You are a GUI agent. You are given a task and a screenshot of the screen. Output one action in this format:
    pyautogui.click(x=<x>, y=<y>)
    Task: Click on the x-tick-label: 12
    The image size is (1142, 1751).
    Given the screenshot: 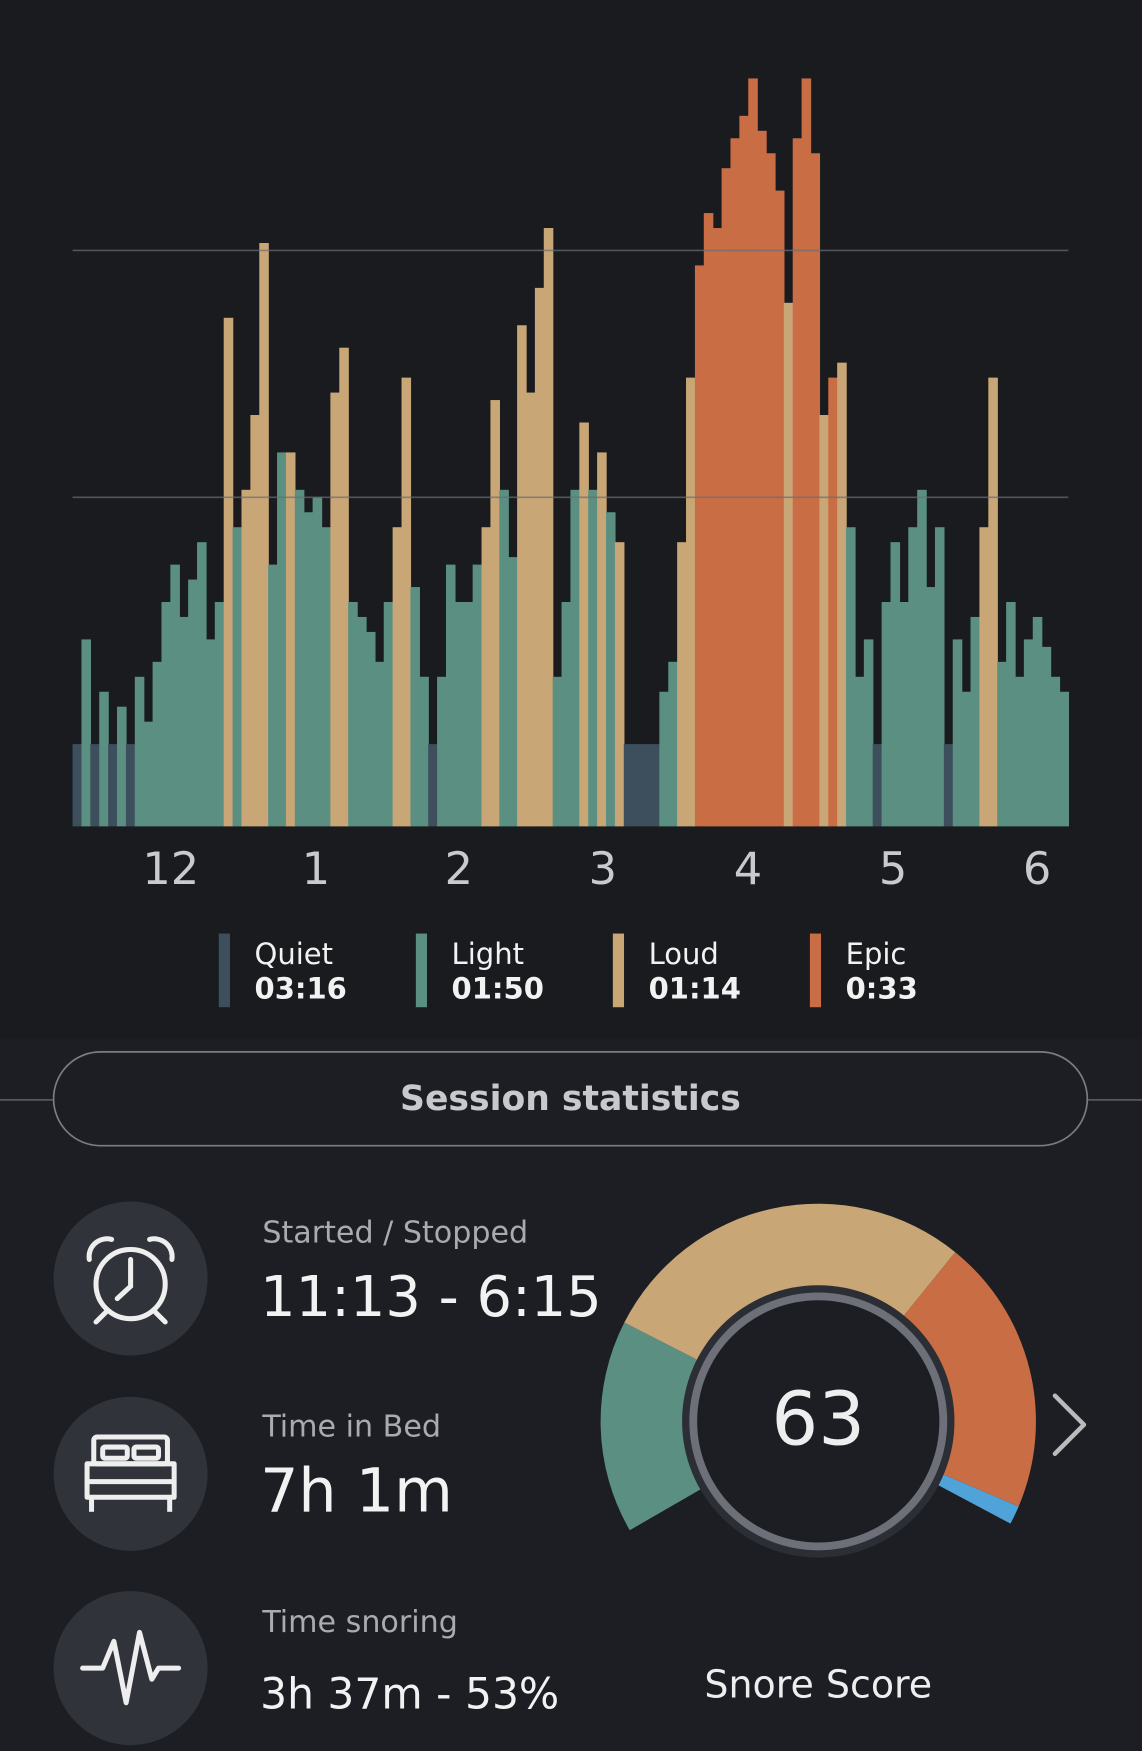 What is the action you would take?
    pyautogui.click(x=170, y=869)
    